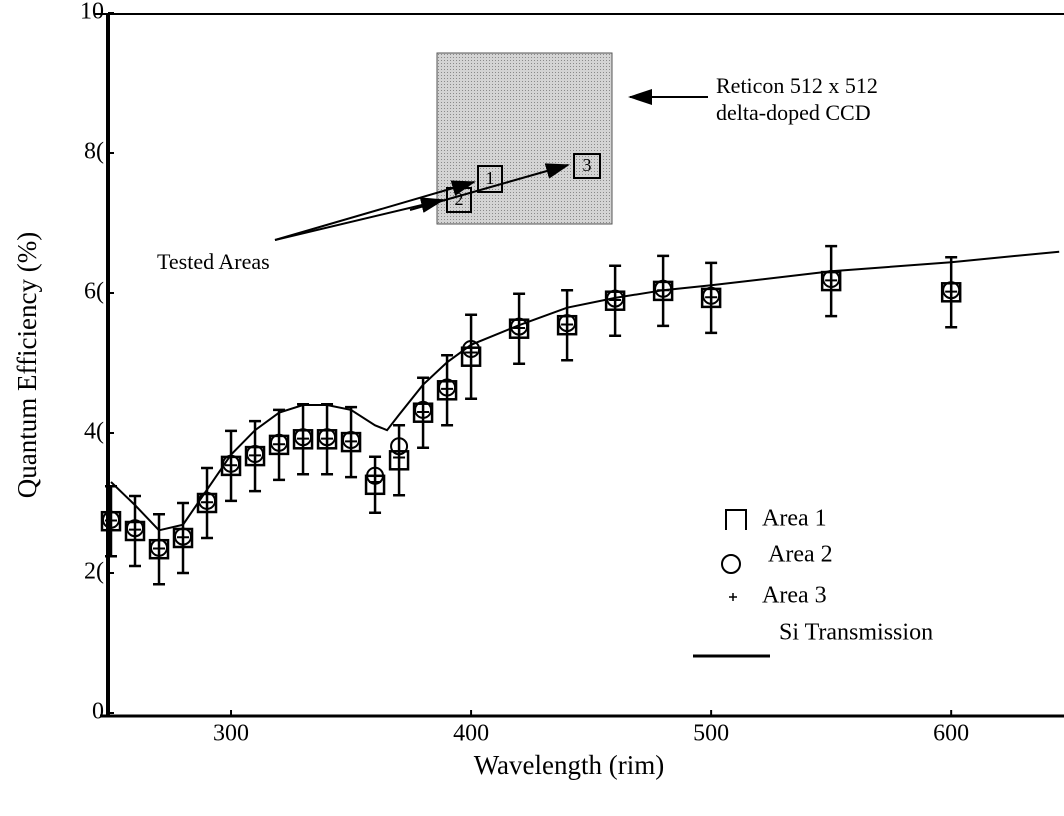 The height and width of the screenshot is (816, 1064). I want to click on x-tick-label: 300, so click(231, 734).